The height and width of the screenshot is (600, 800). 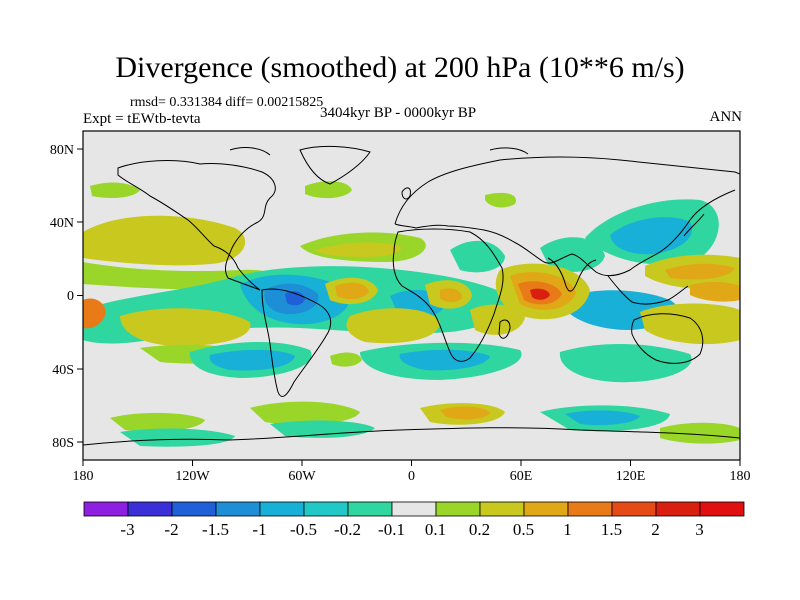 What do you see at coordinates (479, 529) in the screenshot?
I see `colorbar-tick-label: 0.2` at bounding box center [479, 529].